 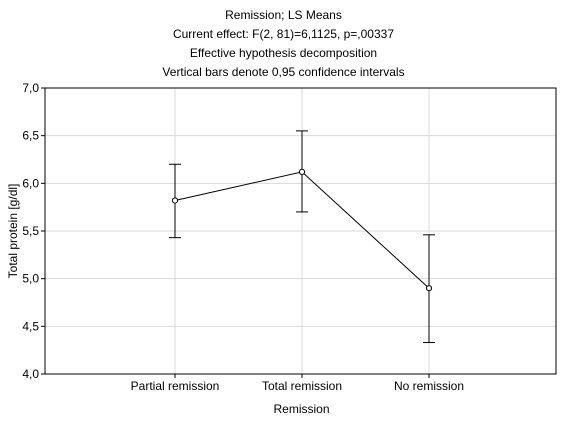 What do you see at coordinates (283, 53) in the screenshot?
I see `chart-subtitle-decomposition: Effective hypothesis decomposition` at bounding box center [283, 53].